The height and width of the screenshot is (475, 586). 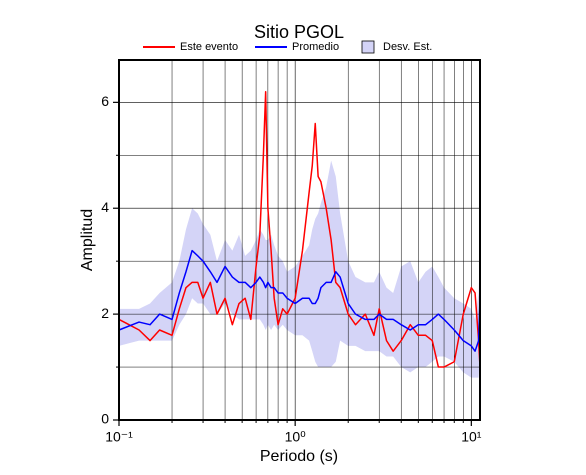 I want to click on legend-swatch, so click(x=368, y=47).